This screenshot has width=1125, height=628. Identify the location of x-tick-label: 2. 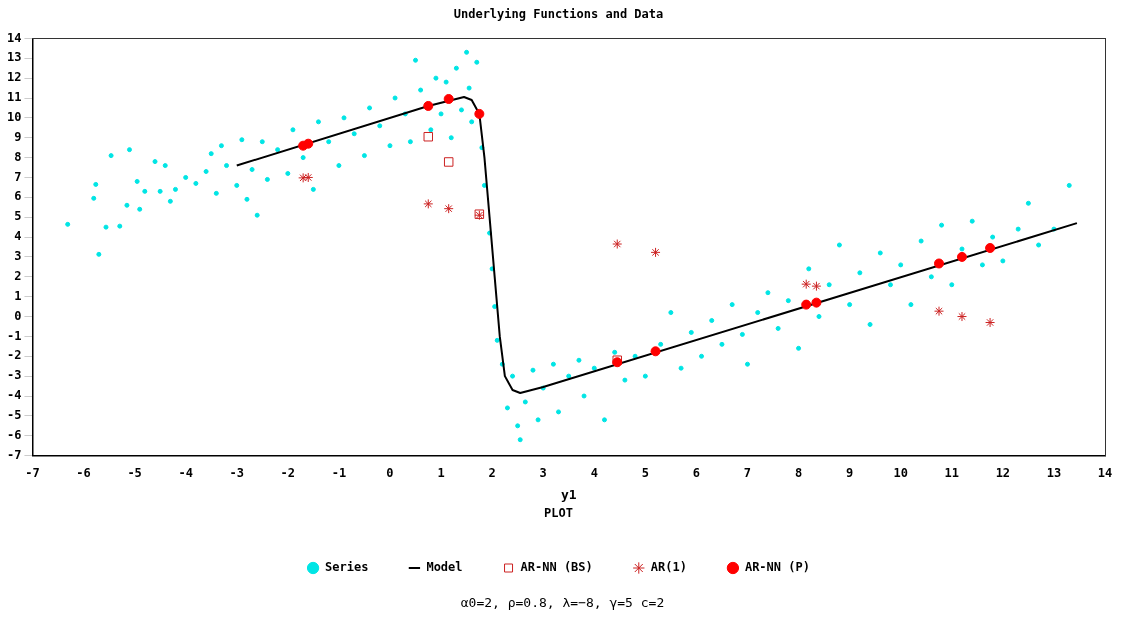
(492, 472).